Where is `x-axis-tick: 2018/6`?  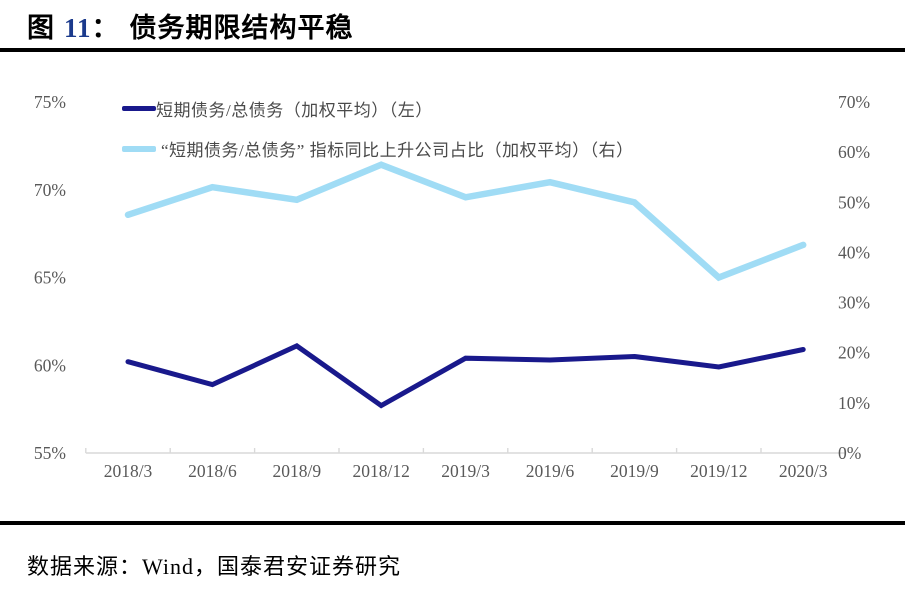 x-axis-tick: 2018/6 is located at coordinates (212, 471).